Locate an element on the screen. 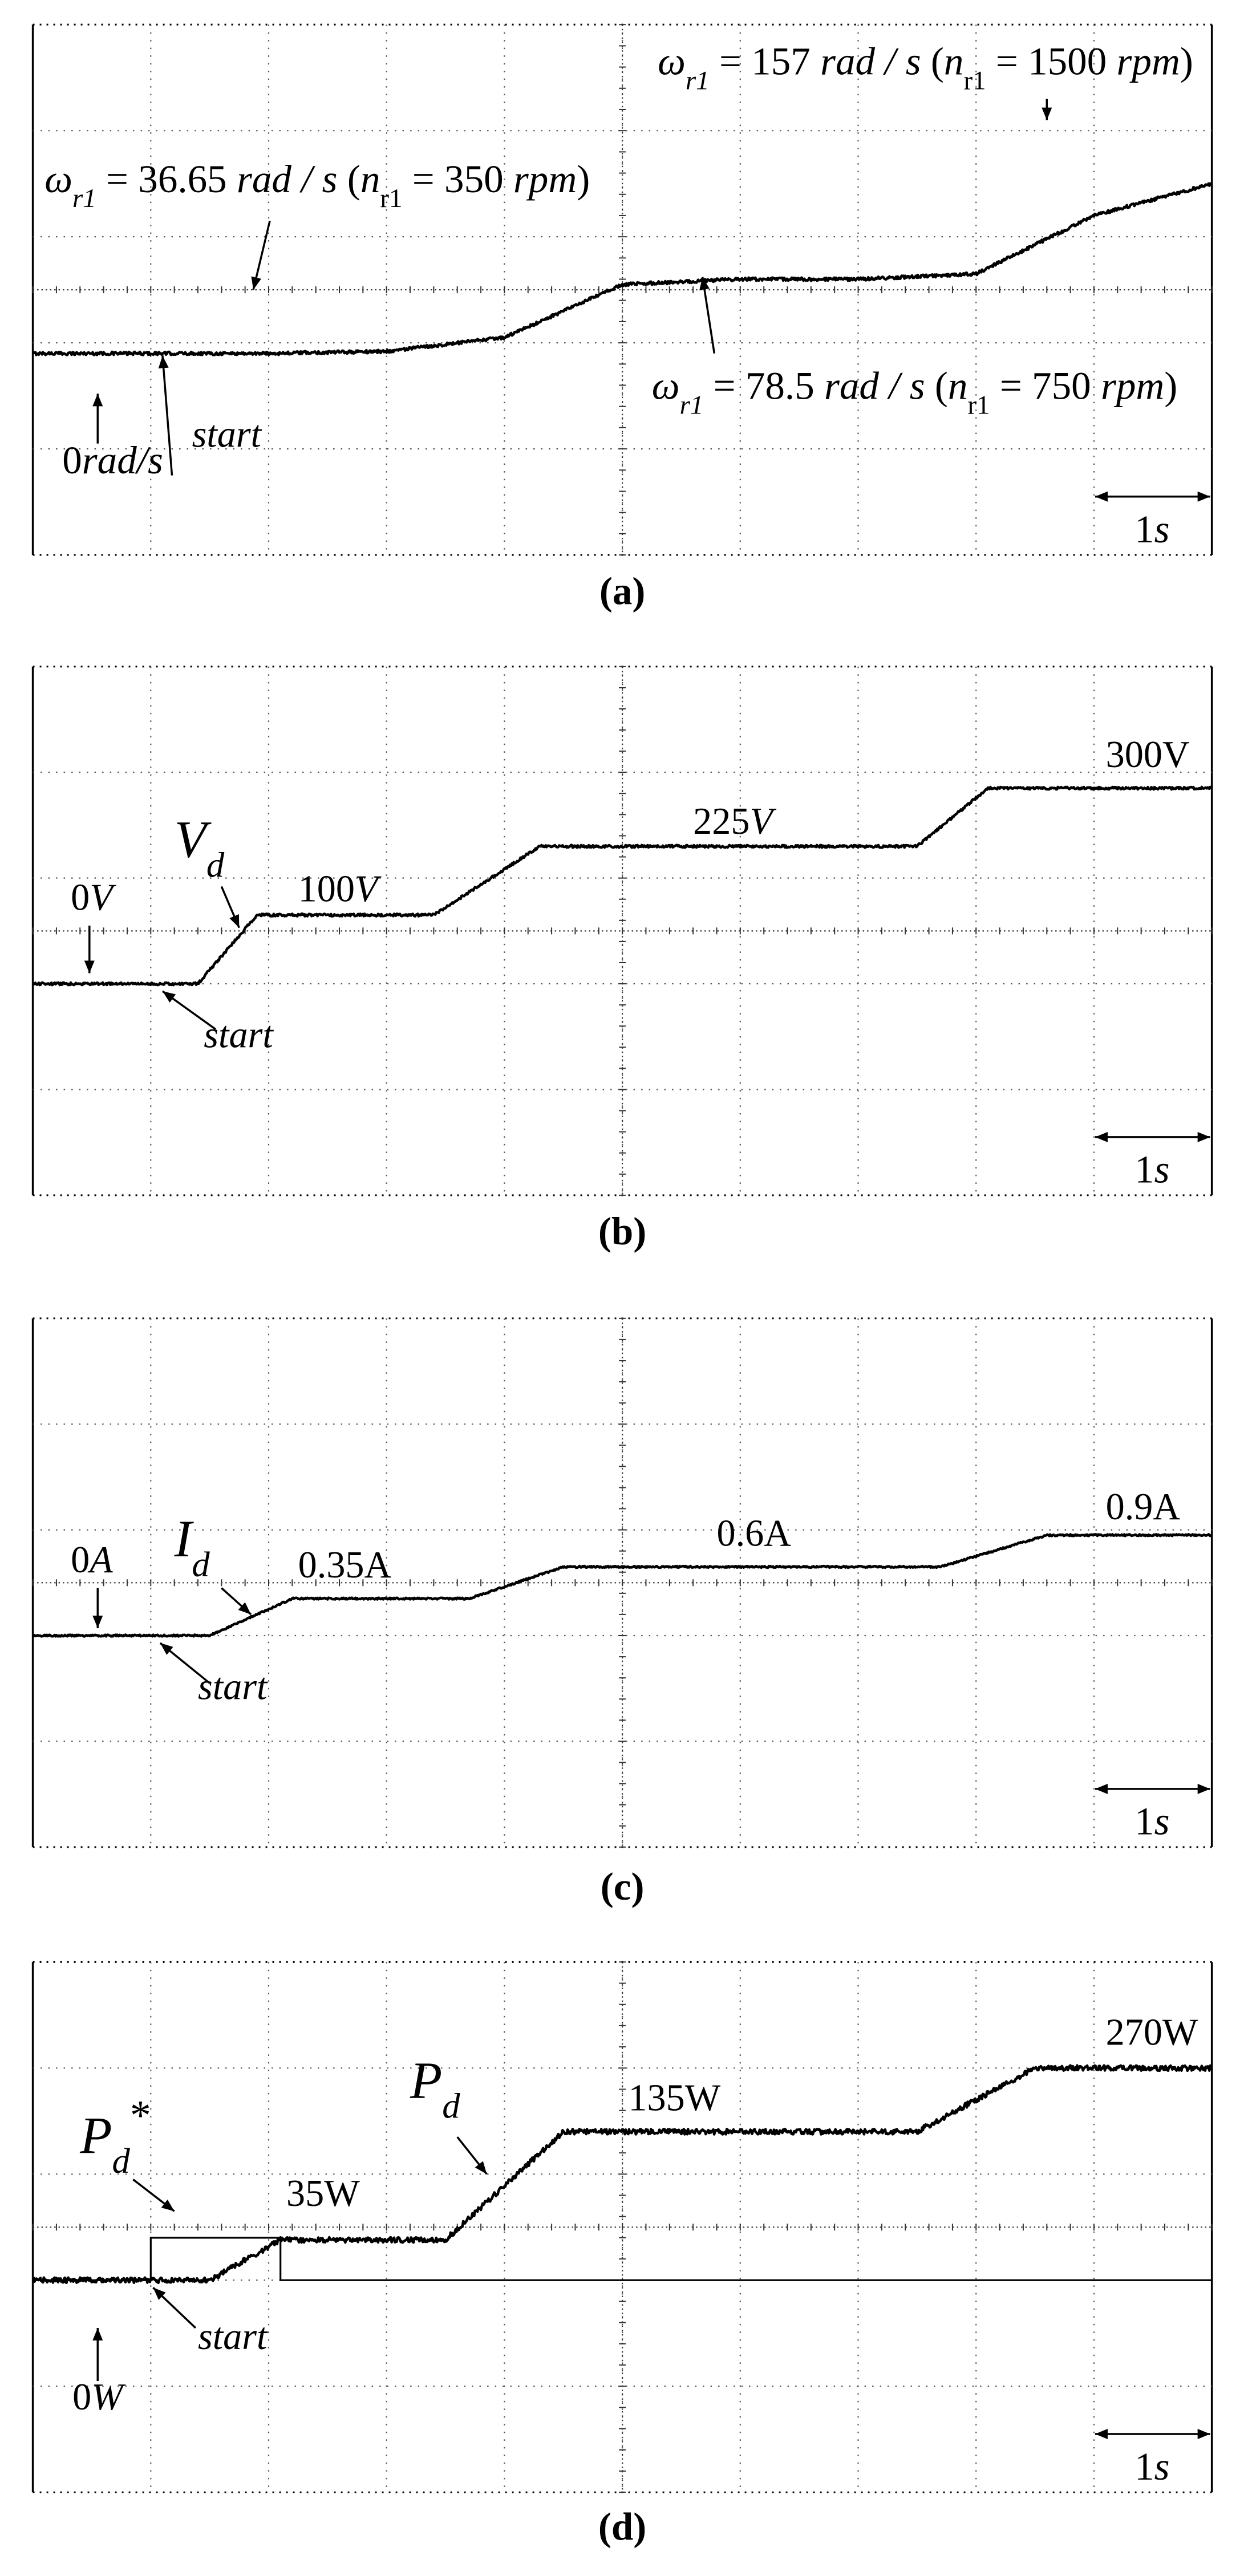  annotation-label: 0A is located at coordinates (92, 1560).